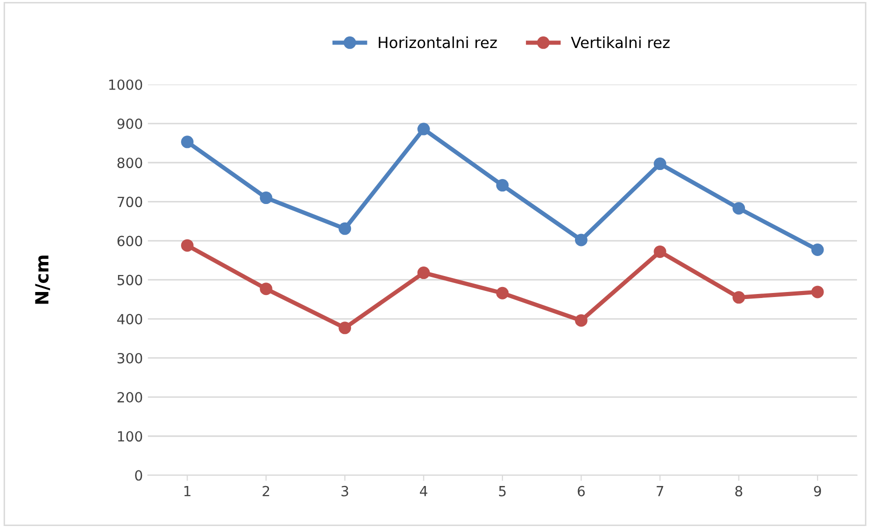 This screenshot has height=528, width=870. I want to click on y-tick-label: 100, so click(130, 436).